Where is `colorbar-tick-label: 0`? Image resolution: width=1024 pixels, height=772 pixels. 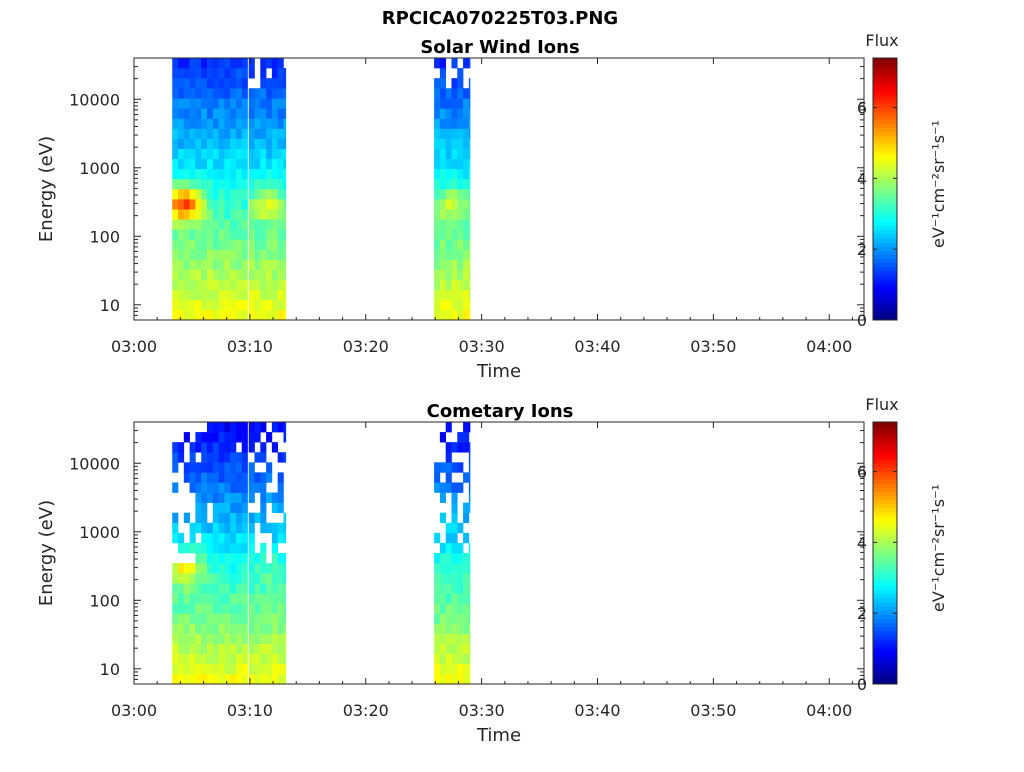
colorbar-tick-label: 0 is located at coordinates (862, 684).